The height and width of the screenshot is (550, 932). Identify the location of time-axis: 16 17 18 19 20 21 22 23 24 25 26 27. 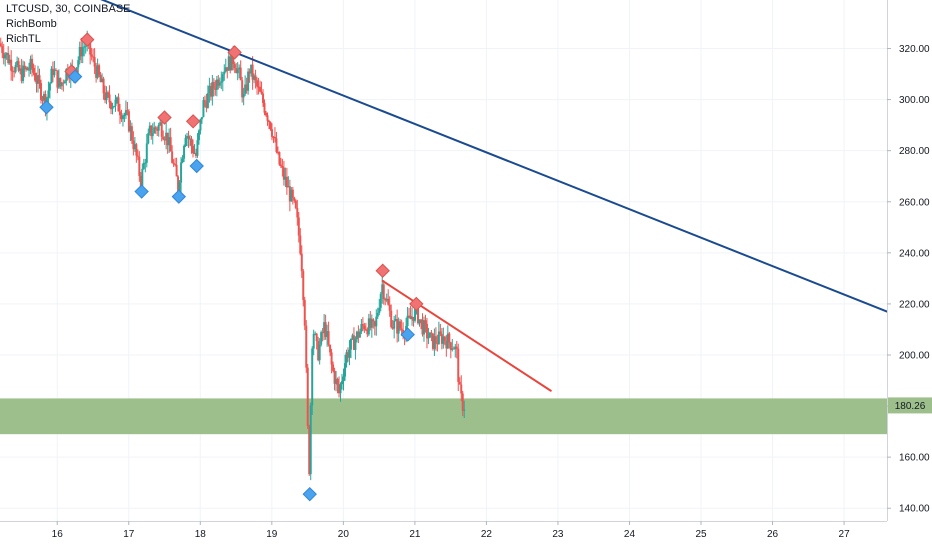
(466, 535).